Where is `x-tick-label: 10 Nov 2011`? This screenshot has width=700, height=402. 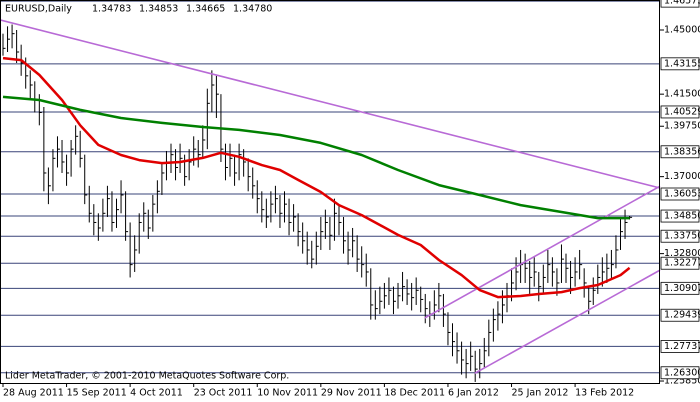 x-tick-label: 10 Nov 2011 is located at coordinates (287, 393).